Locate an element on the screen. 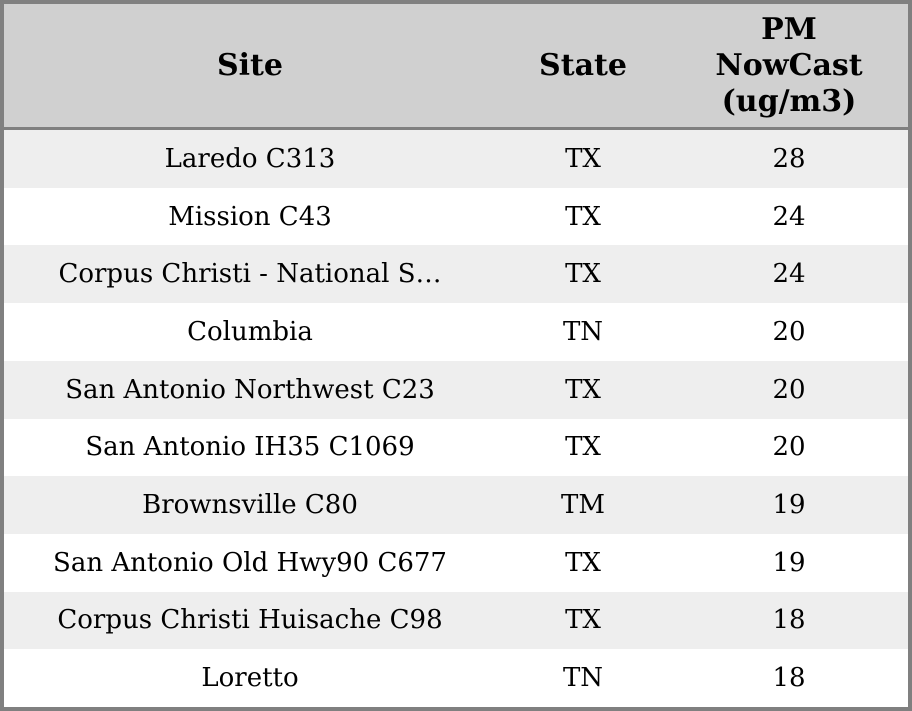  site-cell: San Antonio Northwest C23 is located at coordinates (250, 389).